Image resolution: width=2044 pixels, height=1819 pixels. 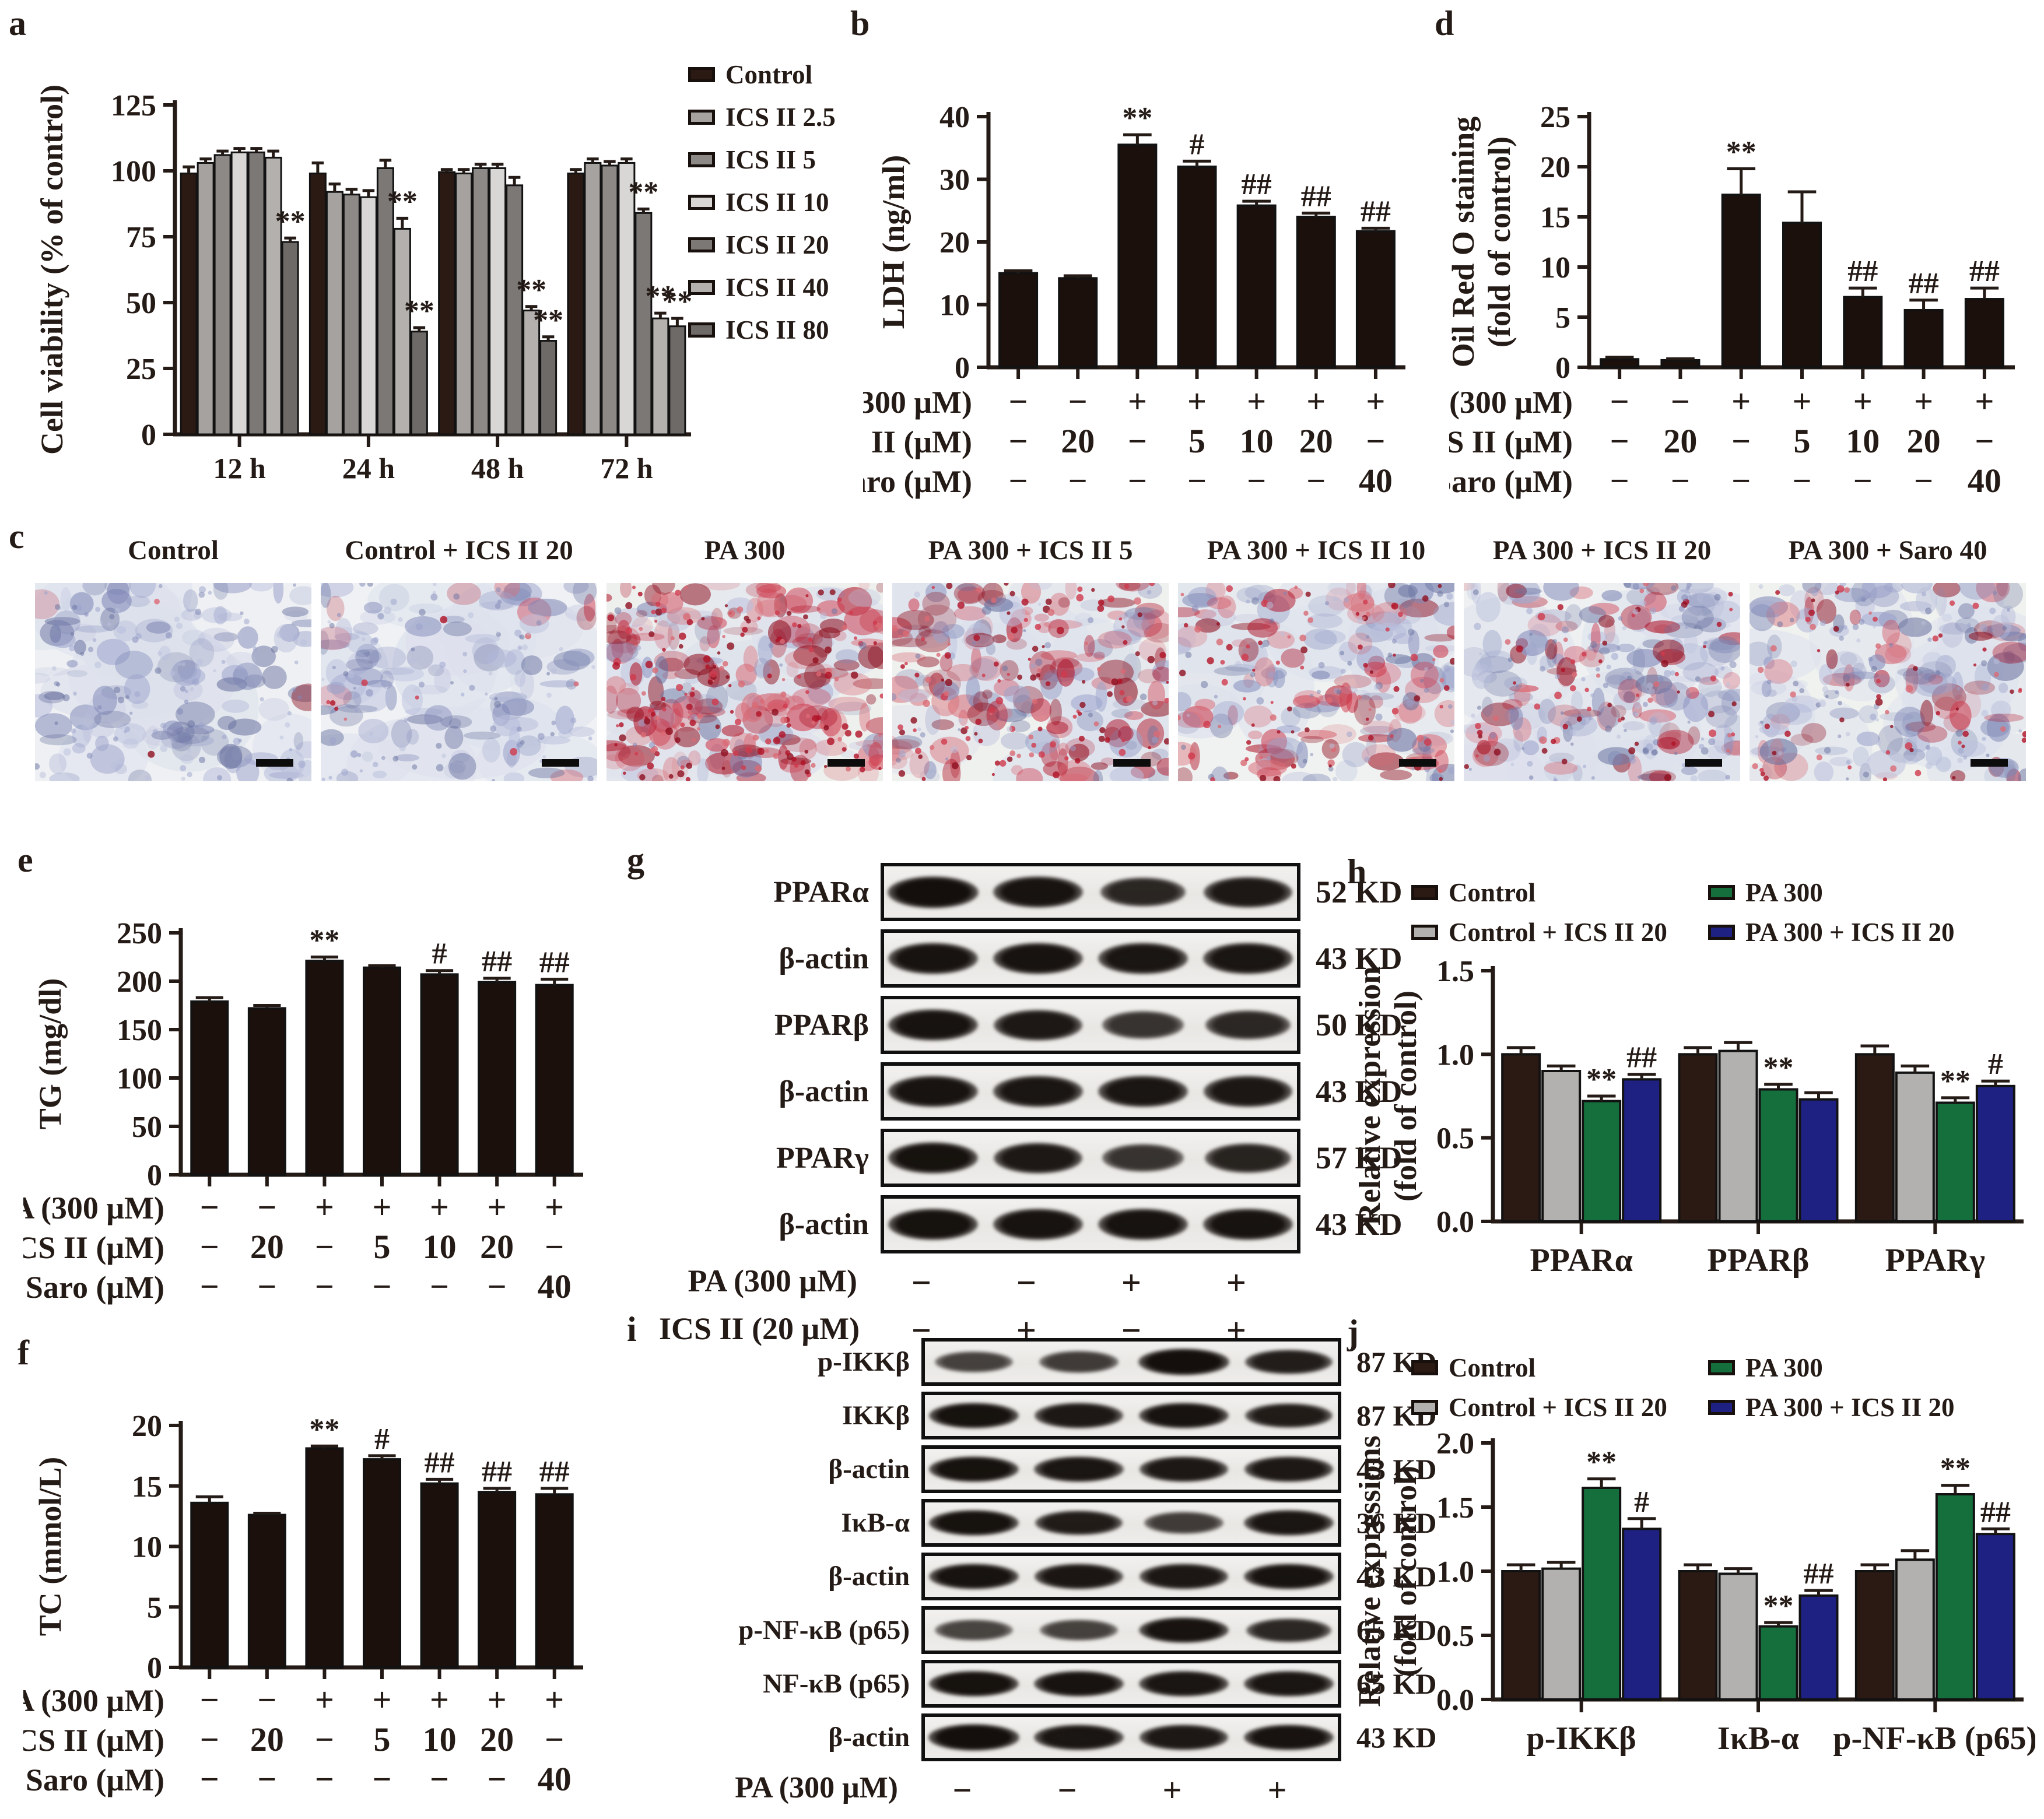 I want to click on legend-entry: Control, so click(x=1539, y=1368).